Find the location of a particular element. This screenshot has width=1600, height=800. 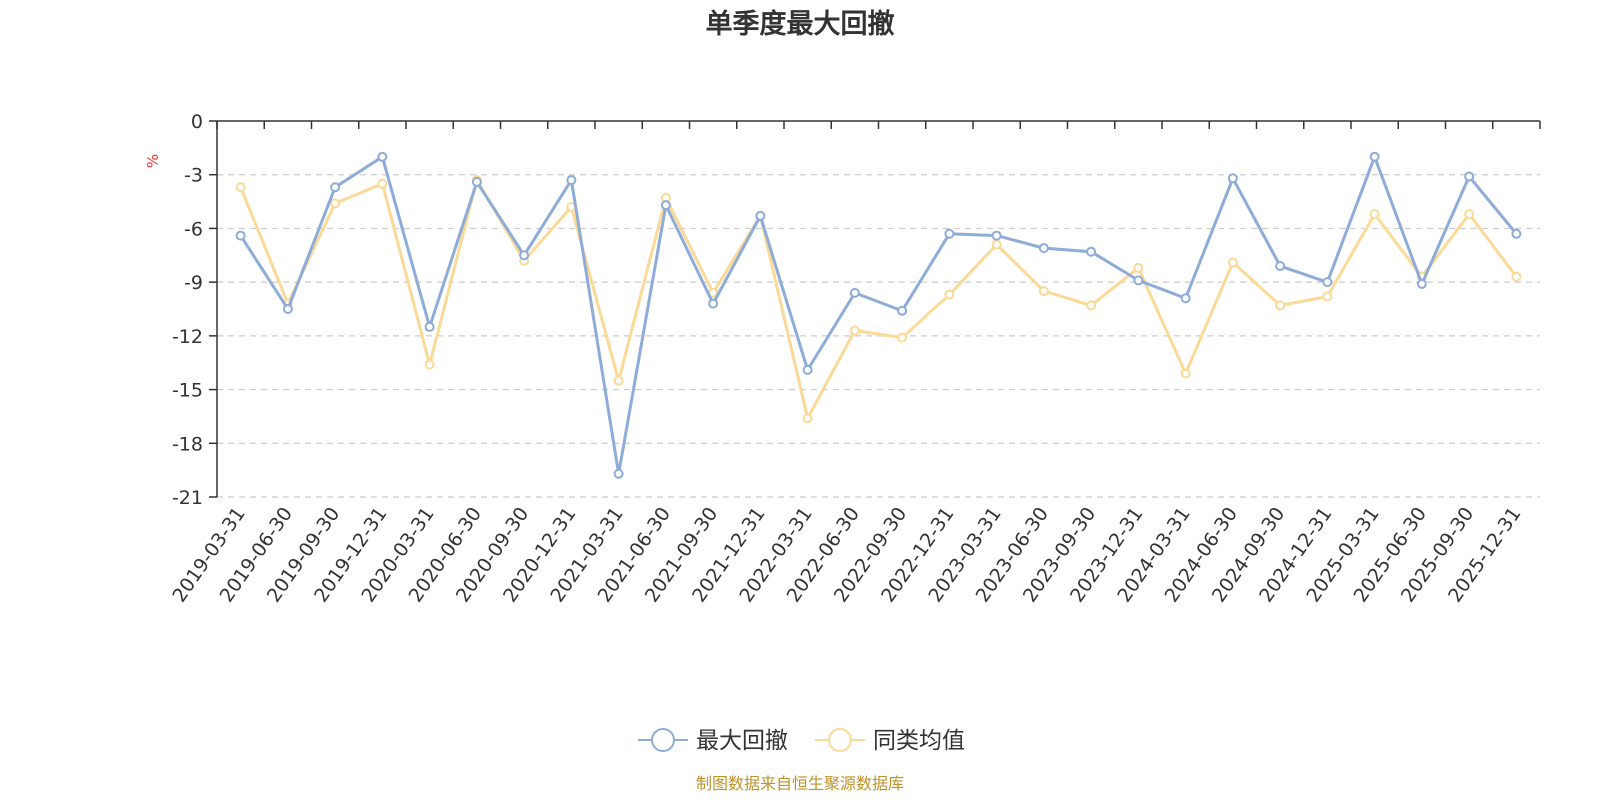

source-note: 制图数据来自恒生聚源数据库 is located at coordinates (799, 783).